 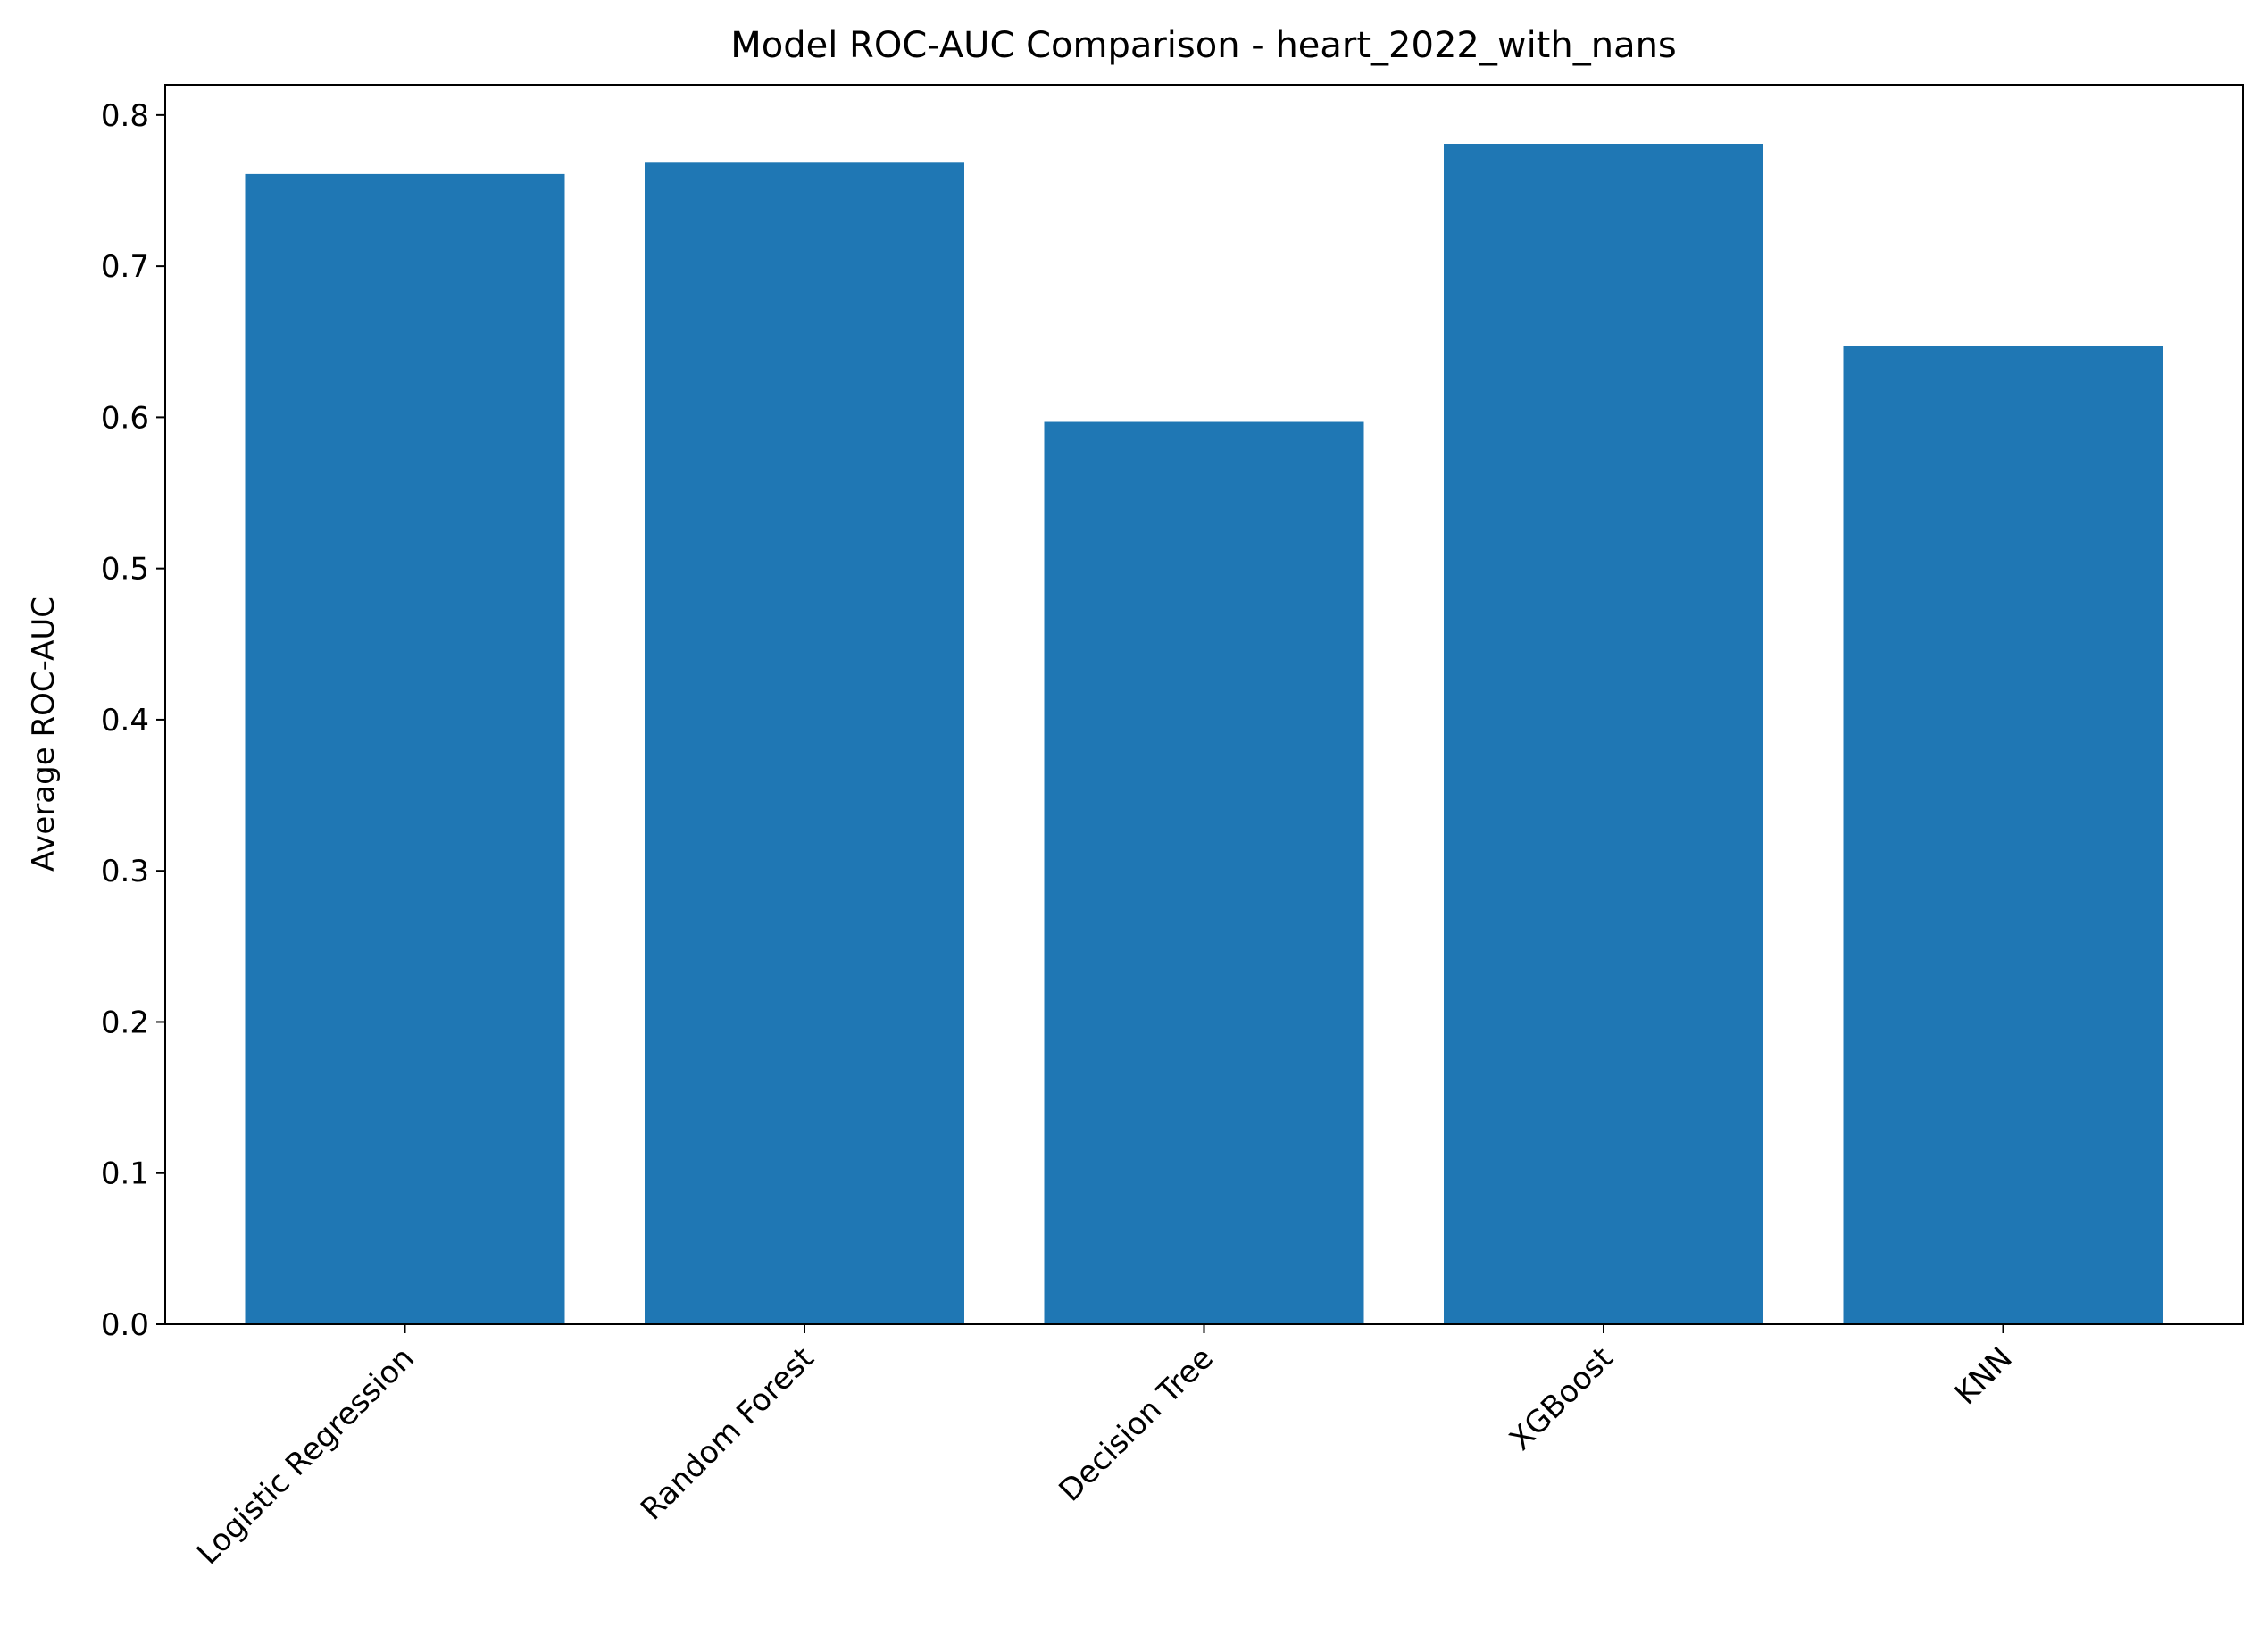 I want to click on y-tick-label: 0.1, so click(x=125, y=1174).